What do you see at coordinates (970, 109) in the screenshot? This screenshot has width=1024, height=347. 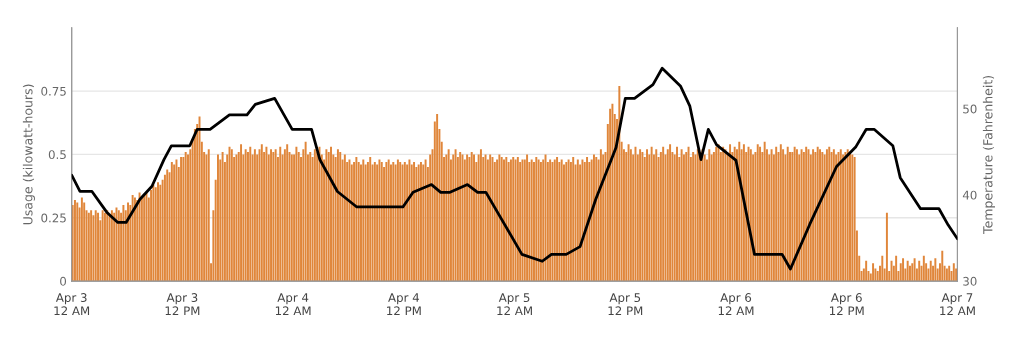 I see `y2-tick-label: 50` at bounding box center [970, 109].